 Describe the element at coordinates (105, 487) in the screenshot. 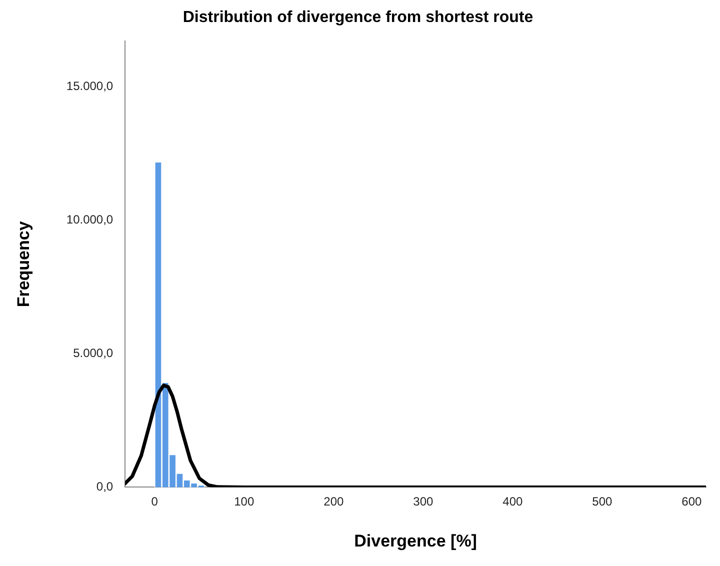

I see `y-tick-label: 0,0` at that location.